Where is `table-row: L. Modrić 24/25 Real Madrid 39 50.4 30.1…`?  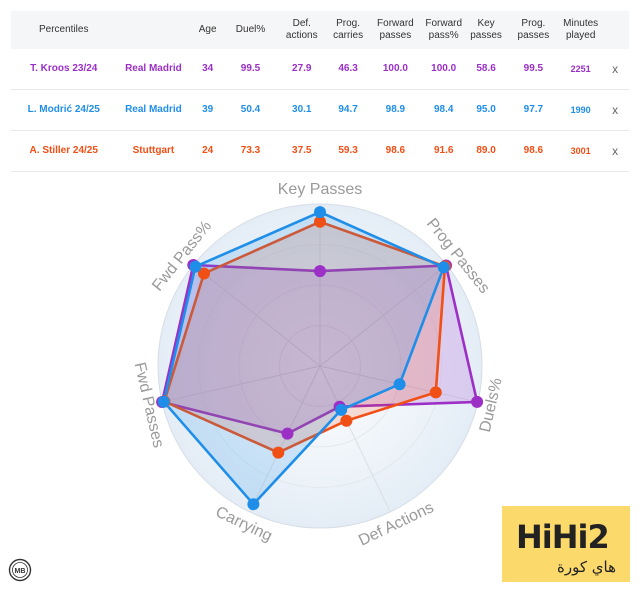
table-row: L. Modrić 24/25 Real Madrid 39 50.4 30.1… is located at coordinates (320, 110).